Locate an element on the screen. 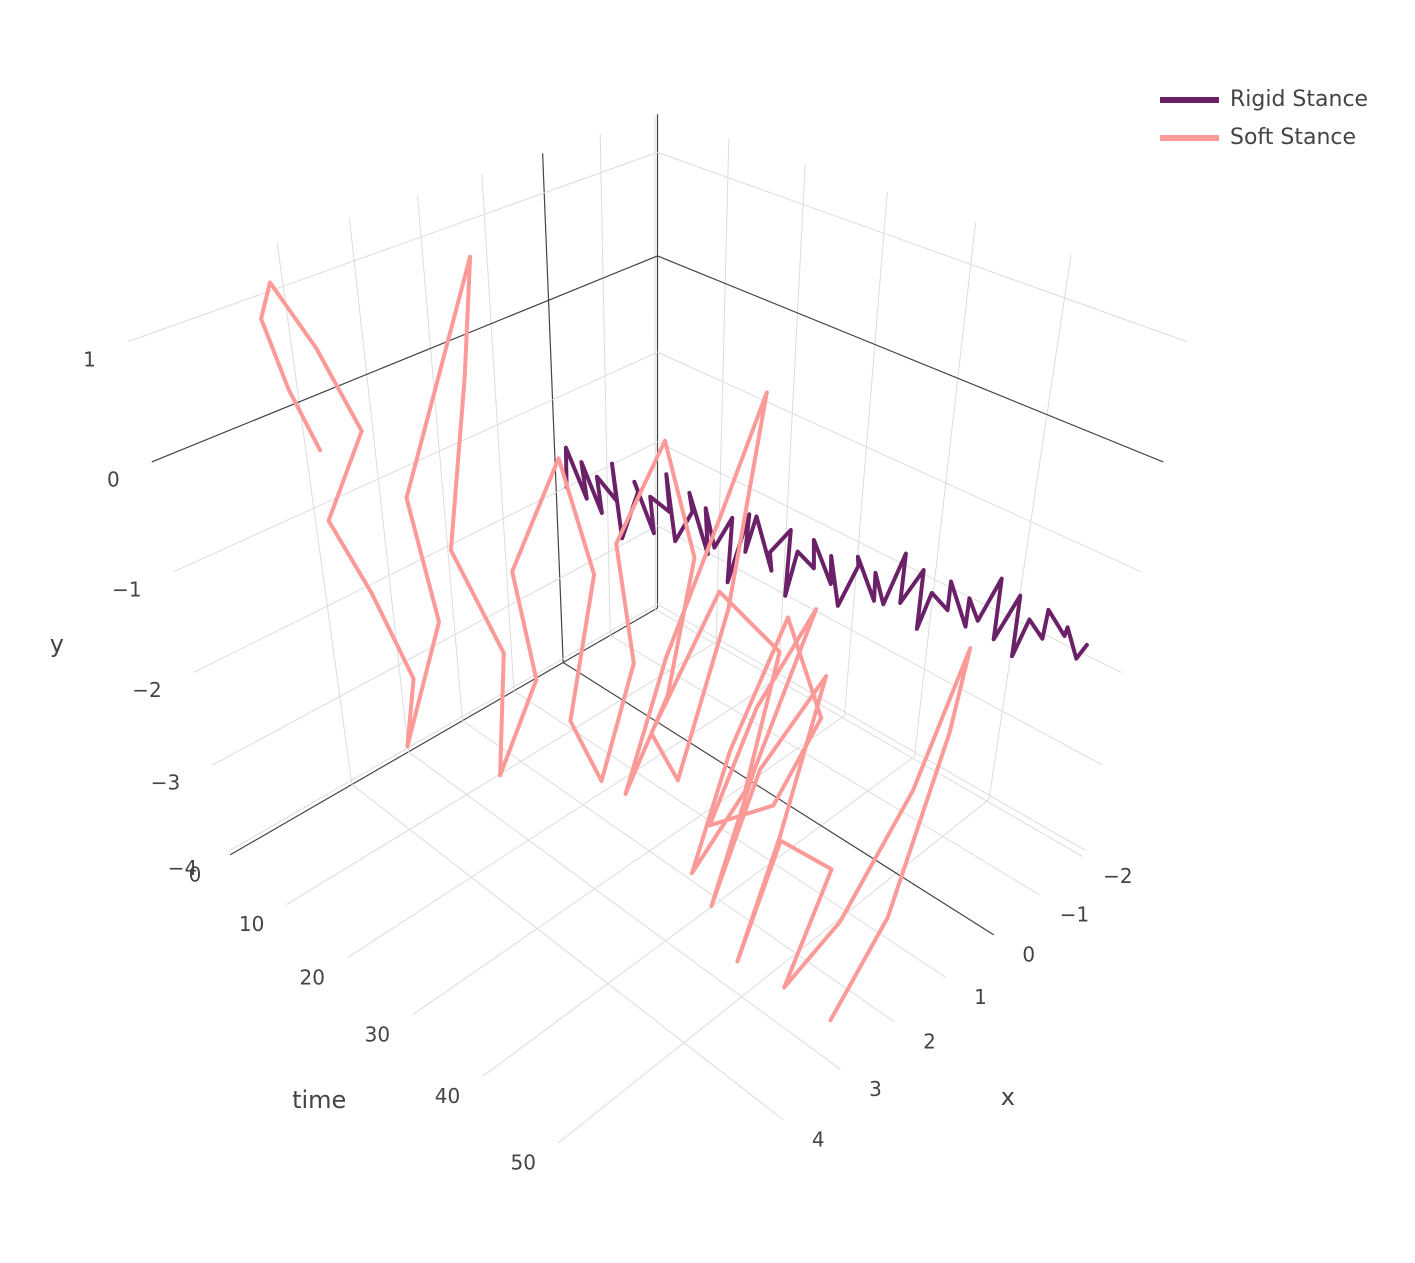 Image resolution: width=1415 pixels, height=1263 pixels. x-tick-label: 3 is located at coordinates (875, 1089).